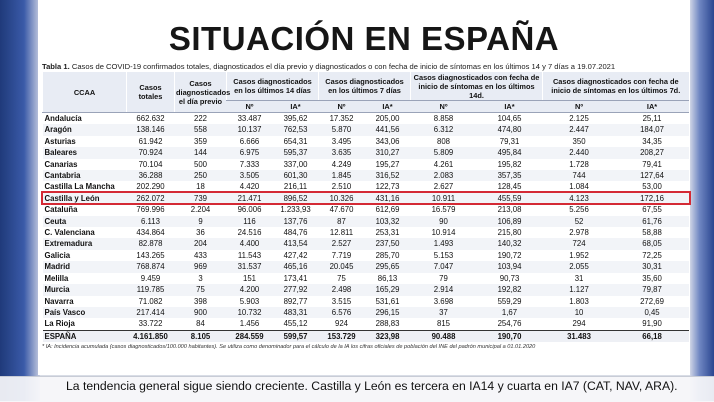  I want to click on row-ccaa-name: Baleares, so click(84, 153).